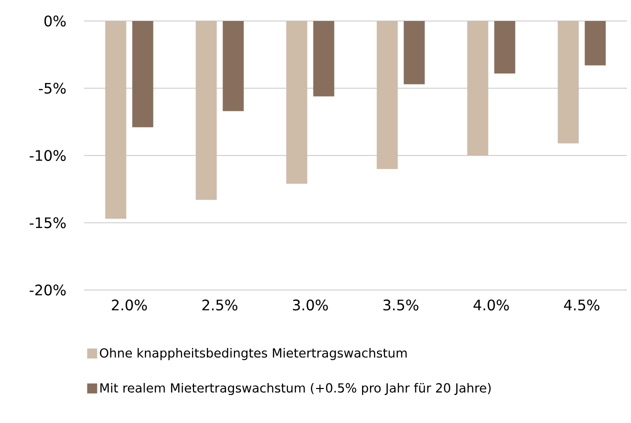  I want to click on y-tick-label: -20%, so click(48, 290).